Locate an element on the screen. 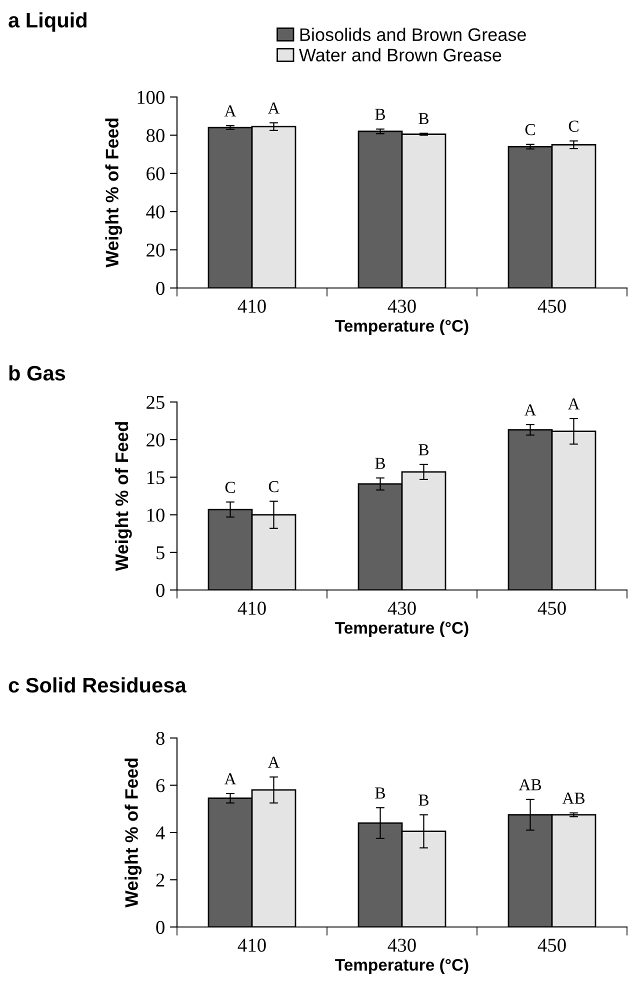 This screenshot has height=986, width=641. legend-label: Water and Brown Grease is located at coordinates (400, 55).